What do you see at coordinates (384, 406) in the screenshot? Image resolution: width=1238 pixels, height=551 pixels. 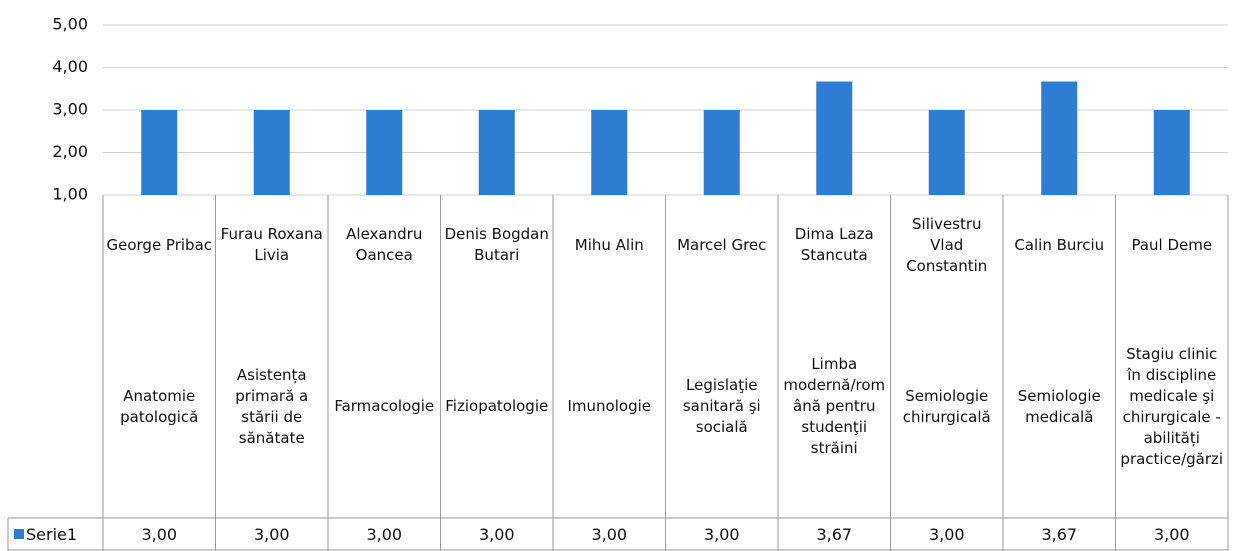 I see `subcategory-name: Farmacologie` at bounding box center [384, 406].